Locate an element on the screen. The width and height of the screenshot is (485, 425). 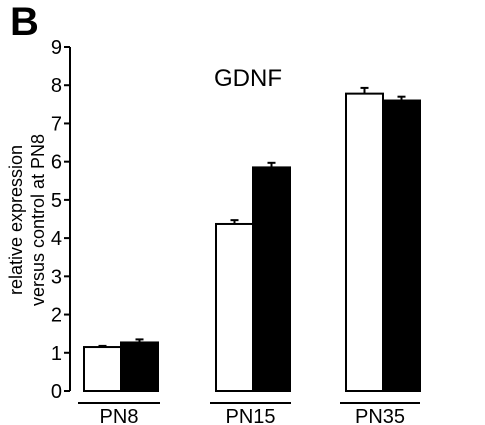
y-tick-label: 4 is located at coordinates (56, 239).